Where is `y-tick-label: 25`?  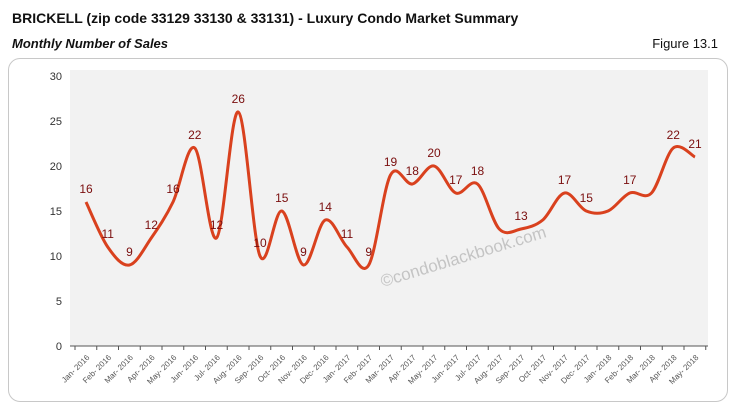 y-tick-label: 25 is located at coordinates (56, 122).